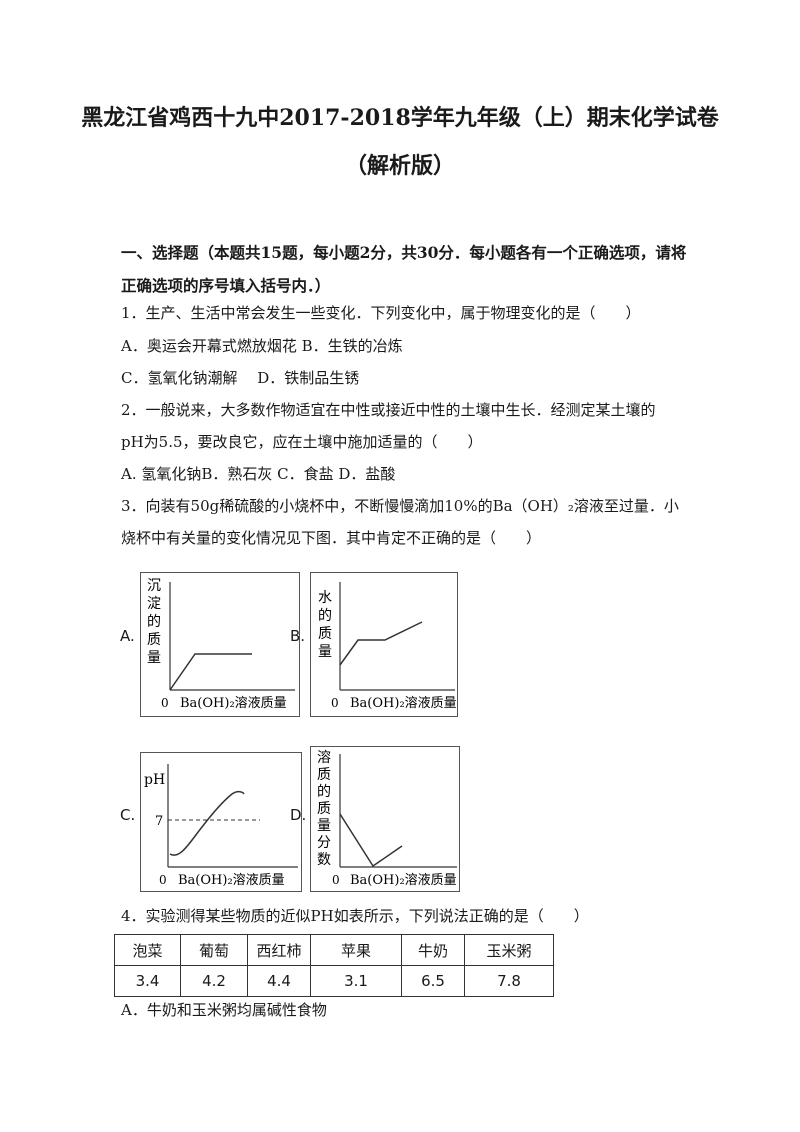 Image resolution: width=800 pixels, height=1132 pixels. I want to click on graph-c-frame, so click(221, 822).